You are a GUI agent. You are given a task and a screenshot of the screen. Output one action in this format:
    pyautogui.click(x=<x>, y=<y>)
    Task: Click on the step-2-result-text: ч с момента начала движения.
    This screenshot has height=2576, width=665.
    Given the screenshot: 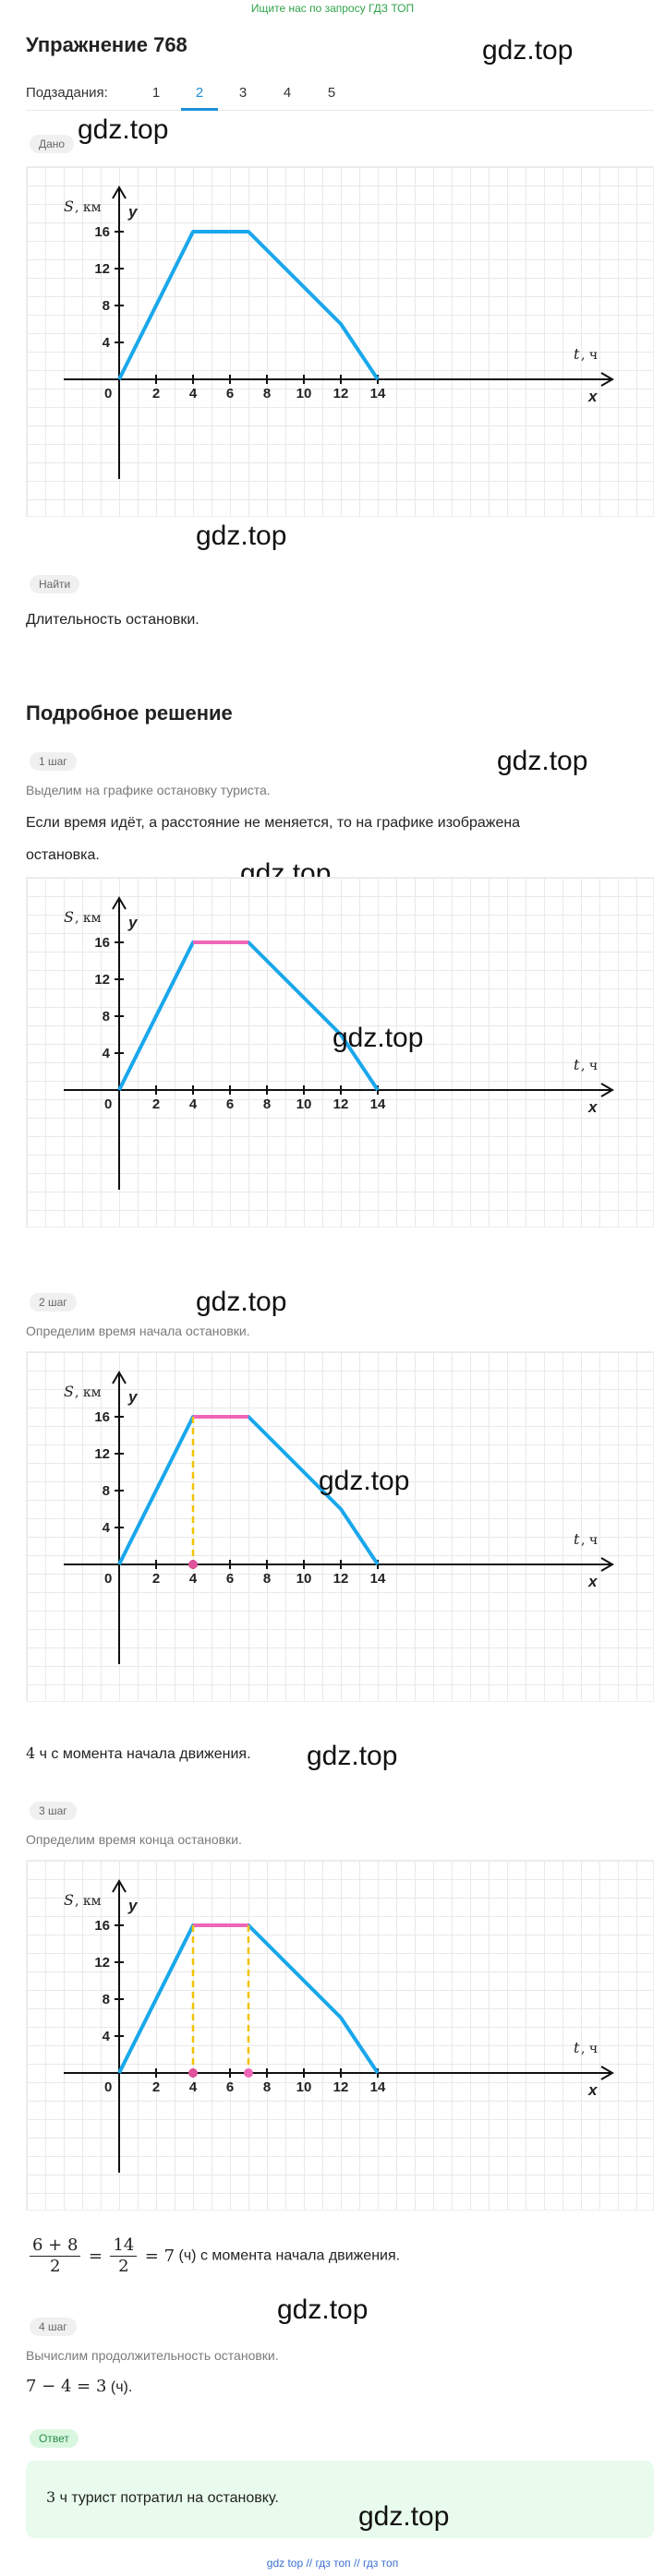 What is the action you would take?
    pyautogui.click(x=143, y=1754)
    